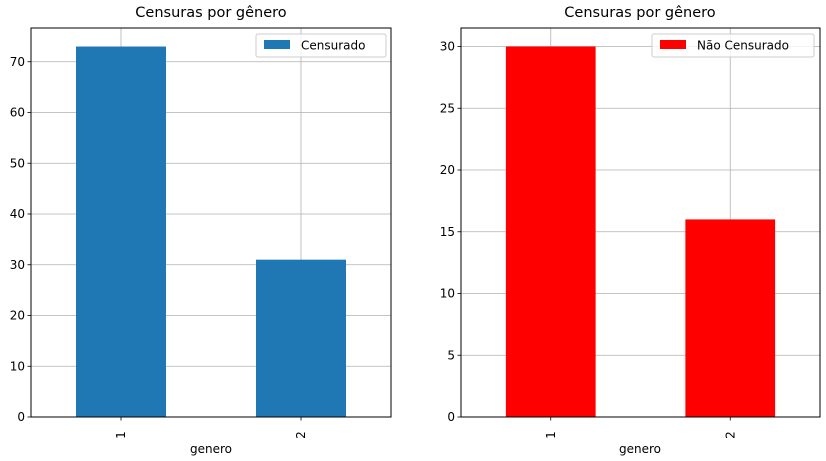 The height and width of the screenshot is (461, 826). I want to click on y-axis-ticks: 0 5 10 15 20 25 30, so click(450, 232).